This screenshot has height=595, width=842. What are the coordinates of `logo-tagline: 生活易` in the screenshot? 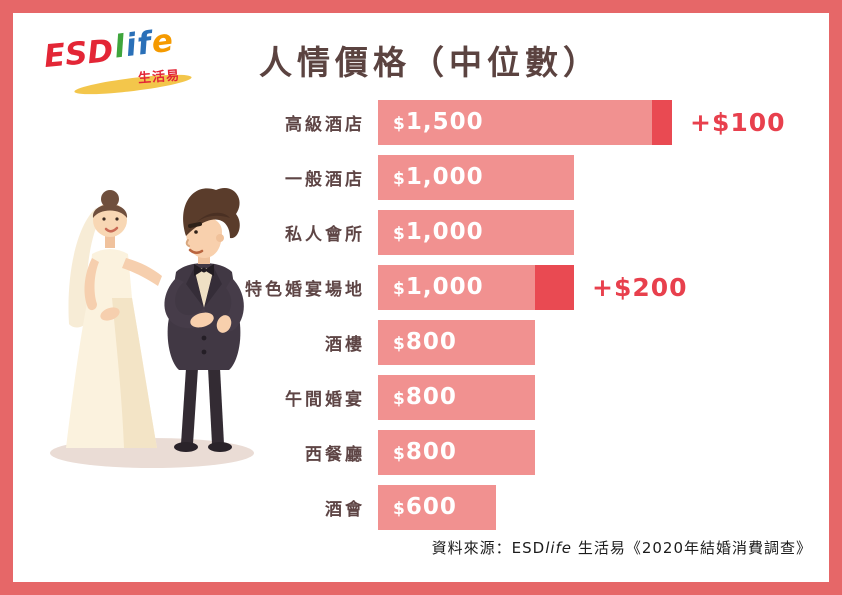 It's located at (159, 77).